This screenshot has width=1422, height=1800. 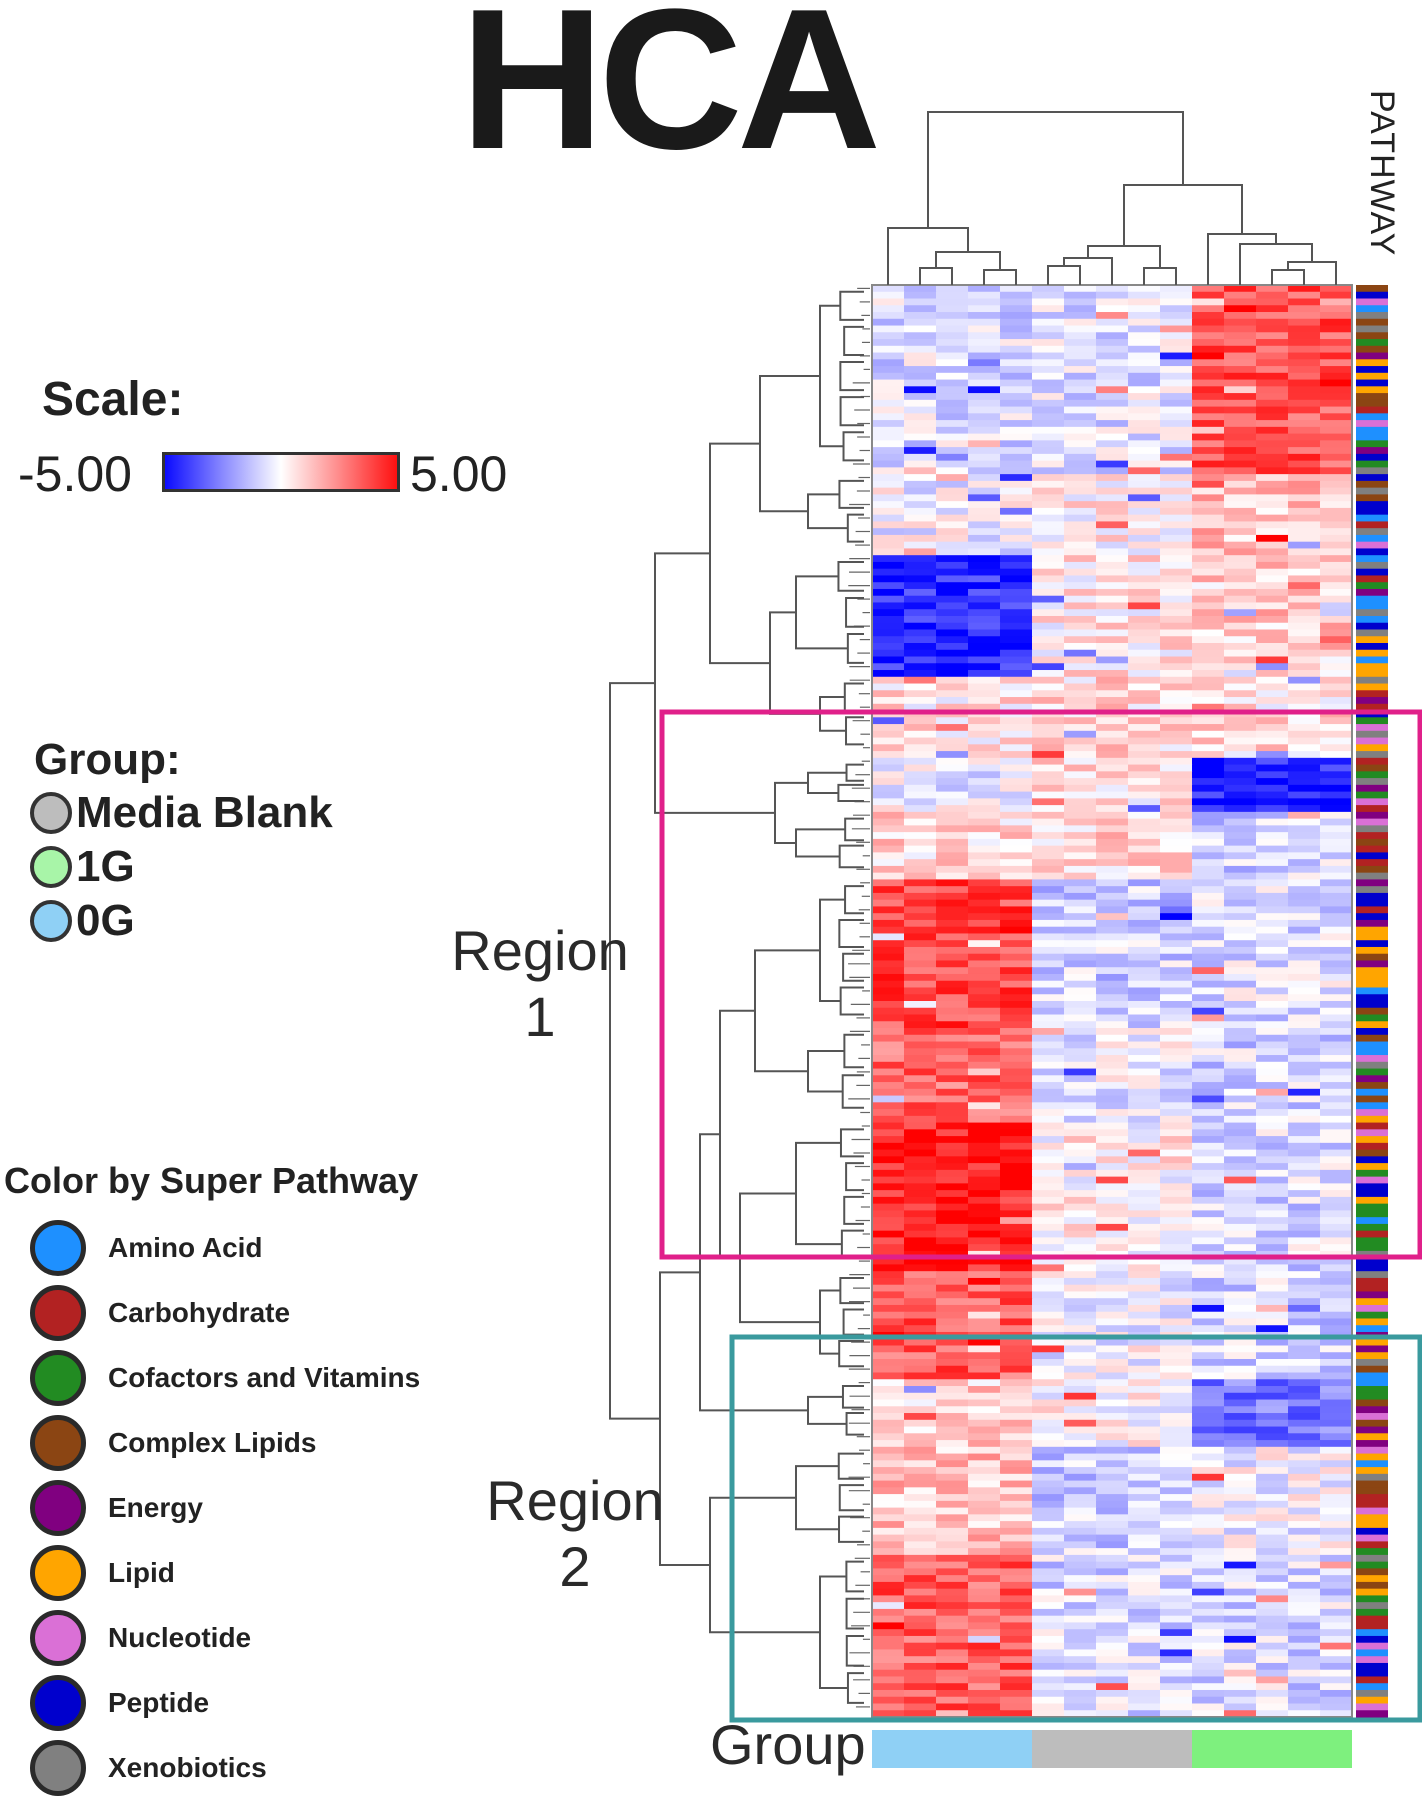 What do you see at coordinates (102, 1573) in the screenshot?
I see `pathway-legend-item: Lipid` at bounding box center [102, 1573].